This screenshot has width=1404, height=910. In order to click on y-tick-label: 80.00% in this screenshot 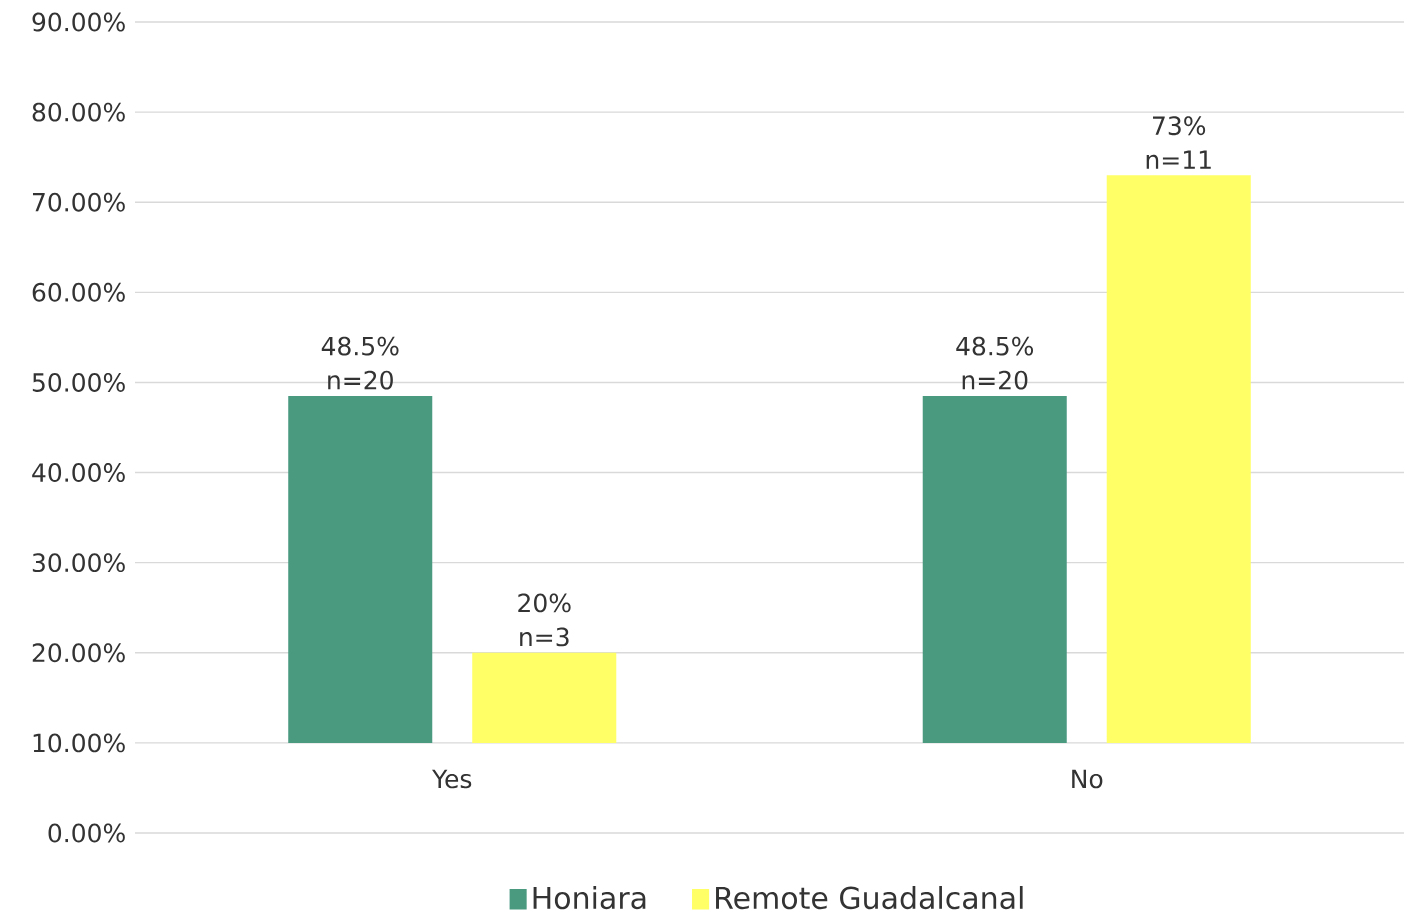, I will do `click(78, 112)`.